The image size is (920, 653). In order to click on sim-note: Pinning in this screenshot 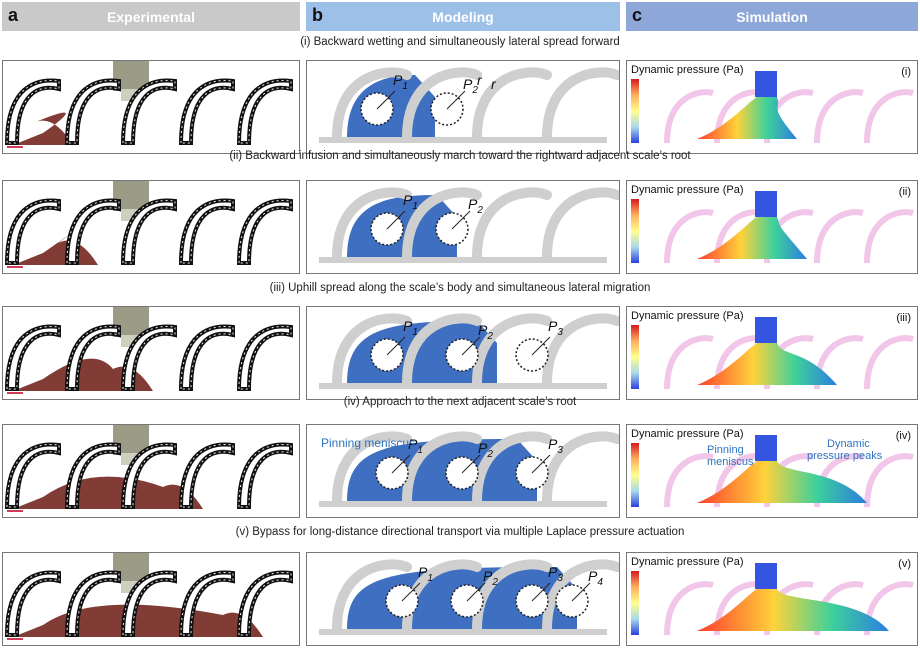, I will do `click(725, 450)`.